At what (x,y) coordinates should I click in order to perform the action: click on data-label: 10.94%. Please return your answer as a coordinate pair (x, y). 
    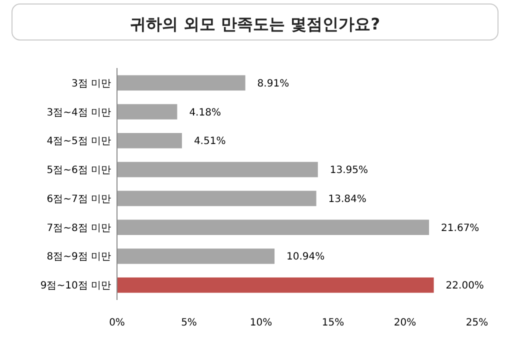
    Looking at the image, I should click on (305, 257).